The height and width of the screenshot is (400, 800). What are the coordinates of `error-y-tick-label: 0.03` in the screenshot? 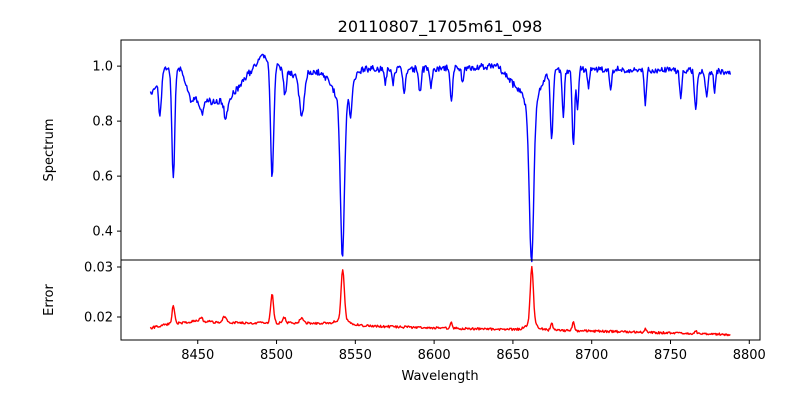 It's located at (98, 268).